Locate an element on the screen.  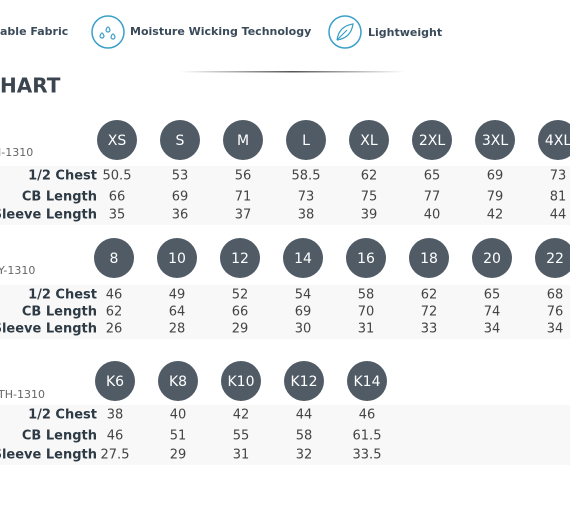
feature-text: able Fabric is located at coordinates (34, 31).